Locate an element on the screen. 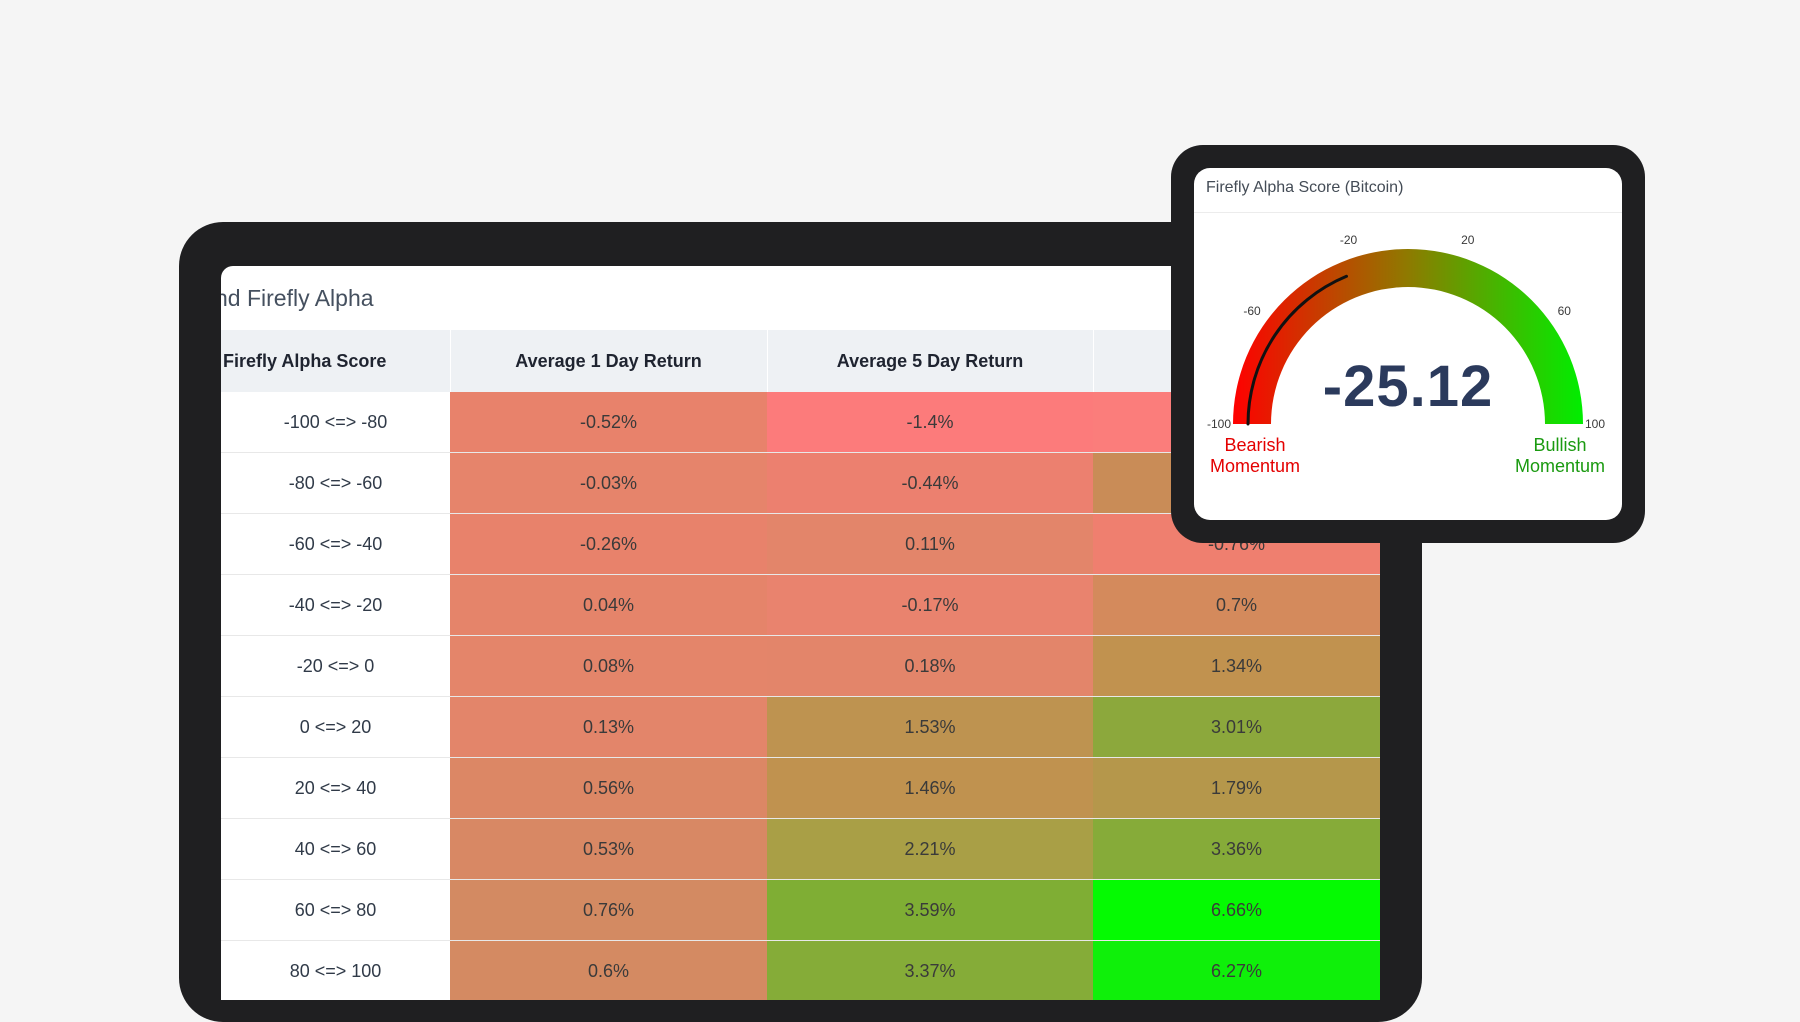 This screenshot has height=1022, width=1800. bearish-label-line: Momentum is located at coordinates (1255, 466).